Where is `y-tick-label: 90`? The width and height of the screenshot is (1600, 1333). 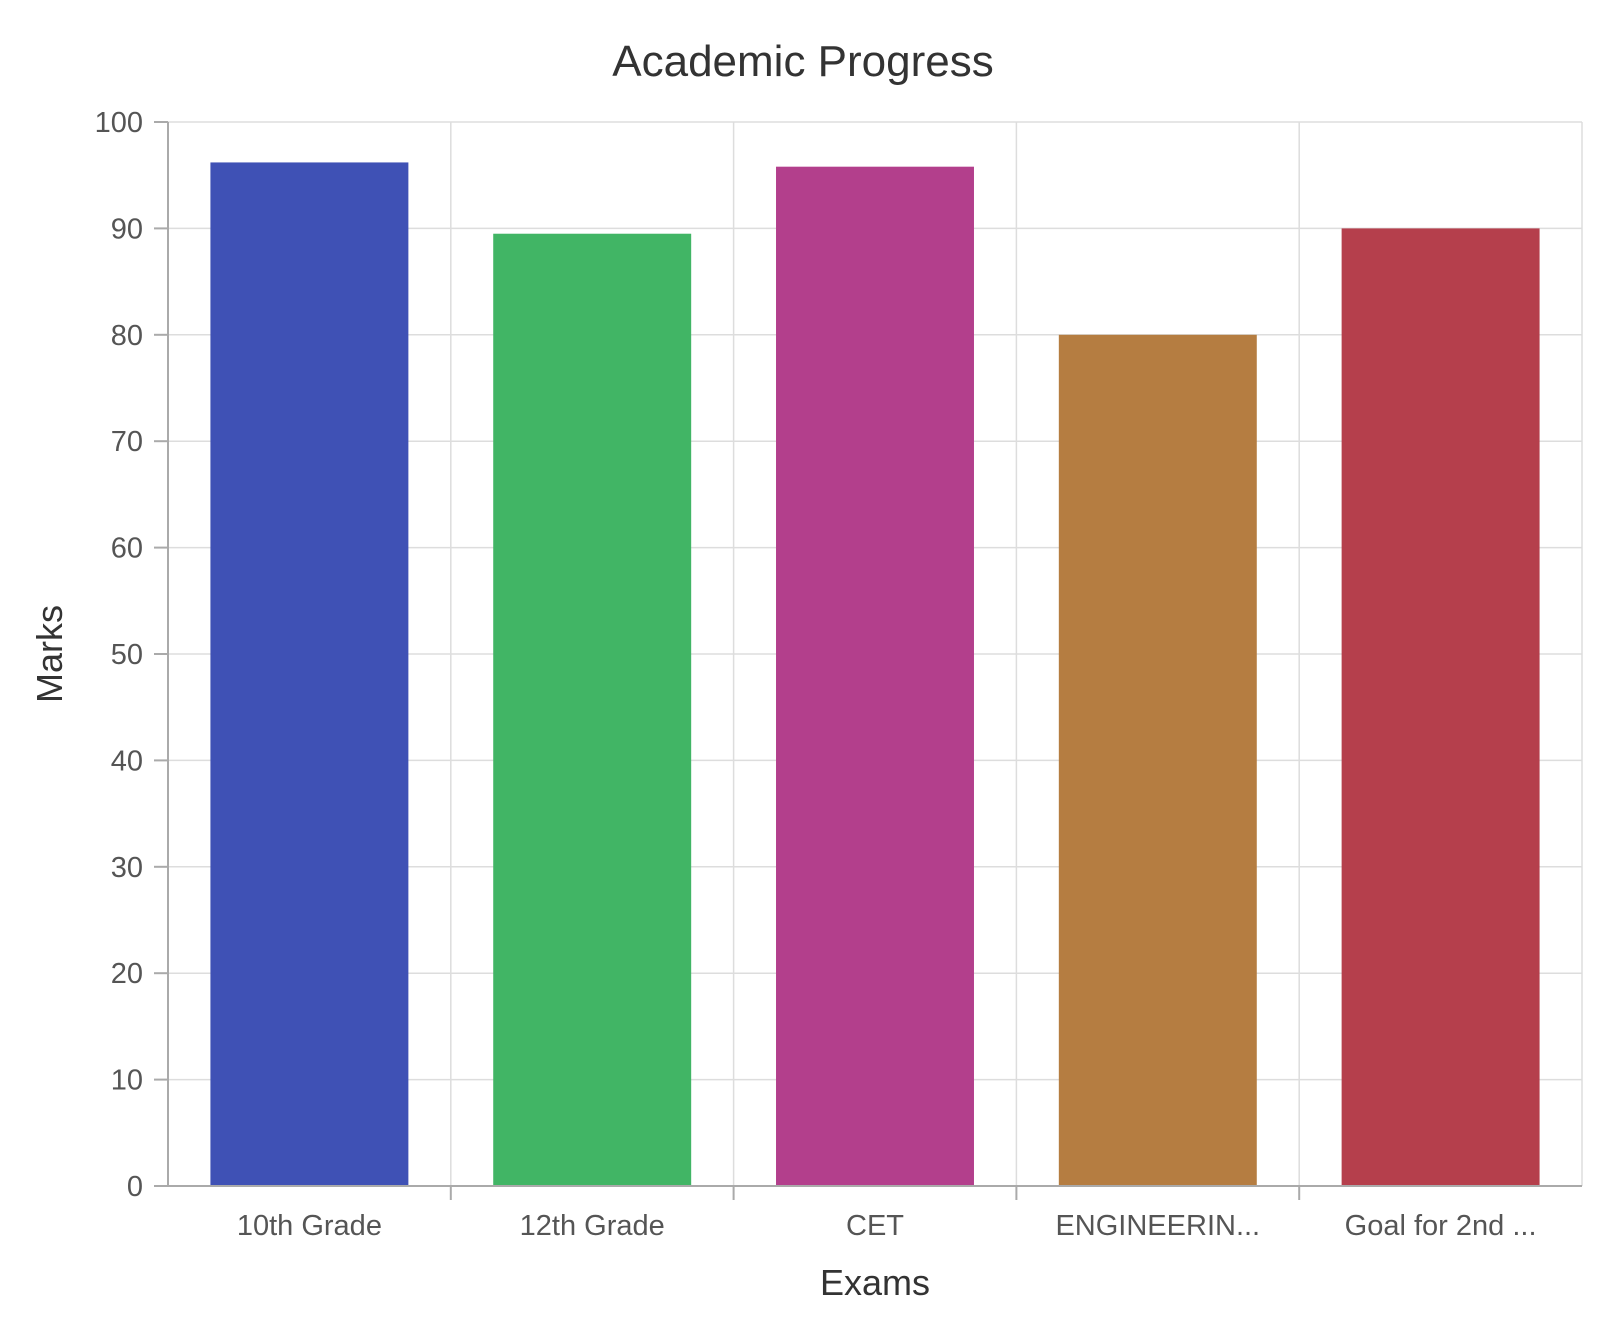 y-tick-label: 90 is located at coordinates (127, 229).